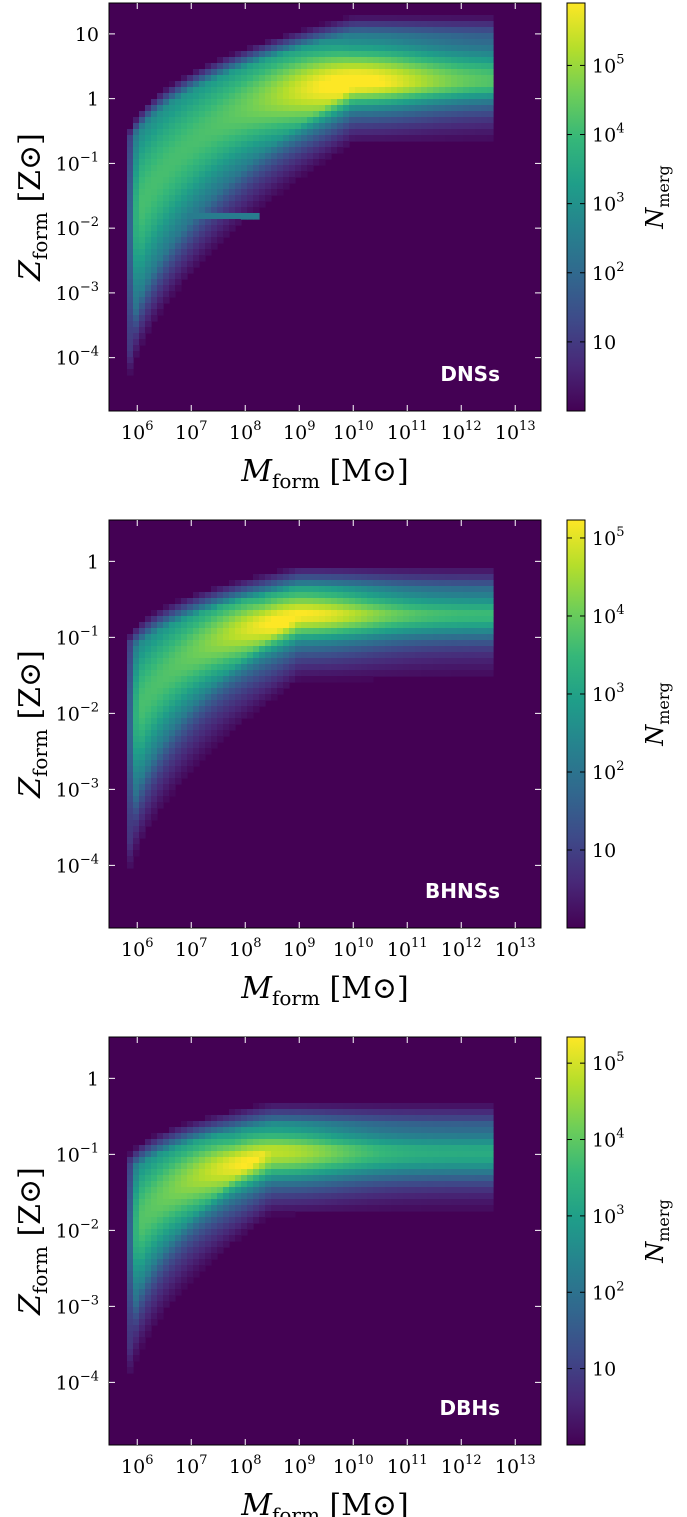 Image resolution: width=687 pixels, height=1517 pixels. I want to click on colorbar-tick-label: 102, so click(608, 272).